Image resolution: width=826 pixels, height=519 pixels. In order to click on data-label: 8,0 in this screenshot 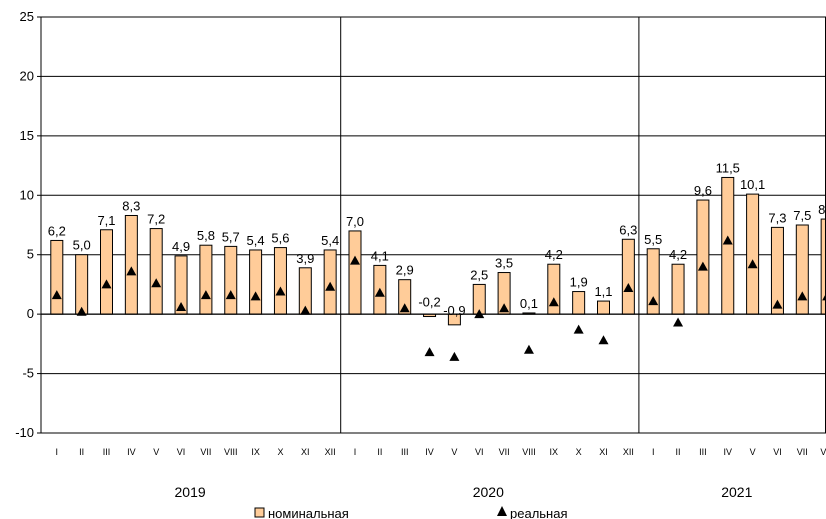, I will do `click(822, 209)`.